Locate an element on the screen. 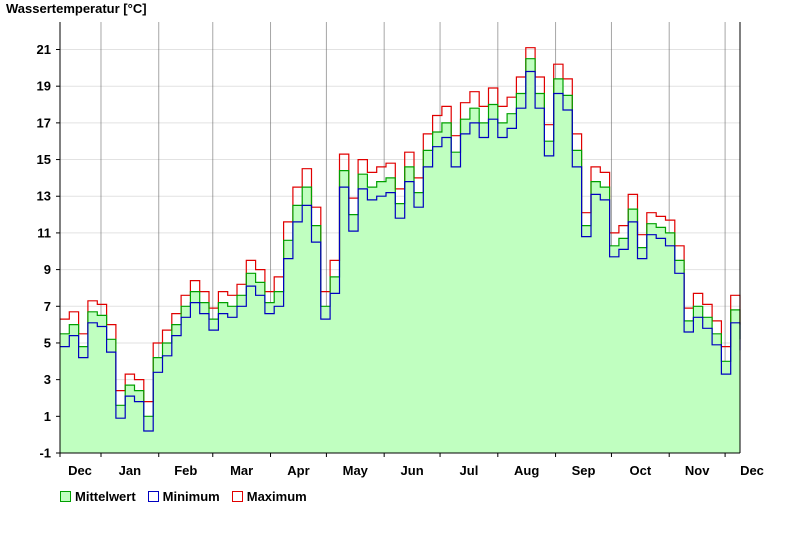 The image size is (800, 550). y-tick-label--1: -1 is located at coordinates (45, 453).